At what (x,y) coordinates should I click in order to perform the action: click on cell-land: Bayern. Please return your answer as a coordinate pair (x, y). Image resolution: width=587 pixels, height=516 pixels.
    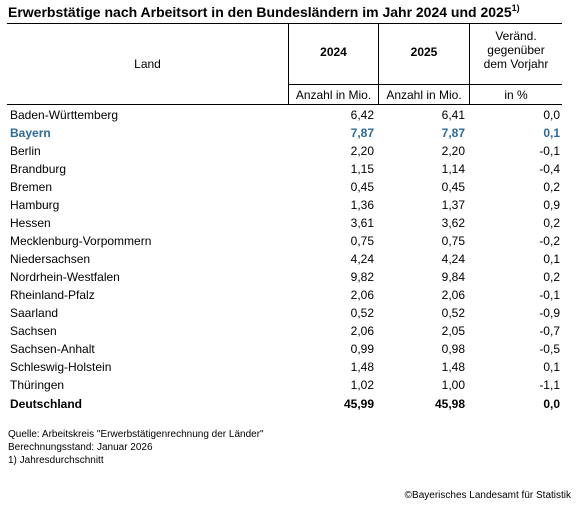
    Looking at the image, I should click on (30, 133).